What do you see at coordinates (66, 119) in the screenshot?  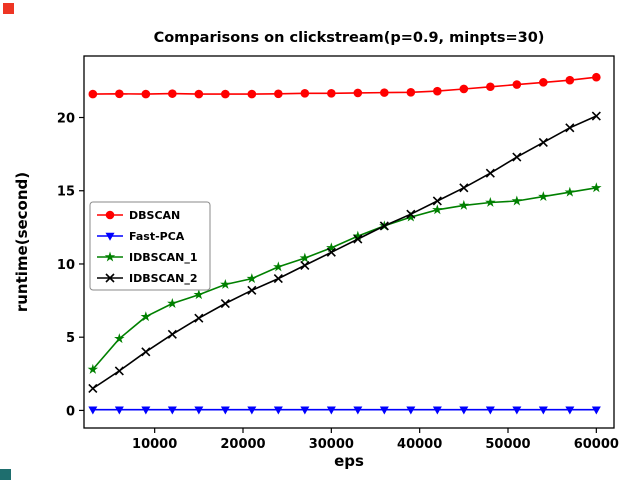 I see `y-tick-label: 20` at bounding box center [66, 119].